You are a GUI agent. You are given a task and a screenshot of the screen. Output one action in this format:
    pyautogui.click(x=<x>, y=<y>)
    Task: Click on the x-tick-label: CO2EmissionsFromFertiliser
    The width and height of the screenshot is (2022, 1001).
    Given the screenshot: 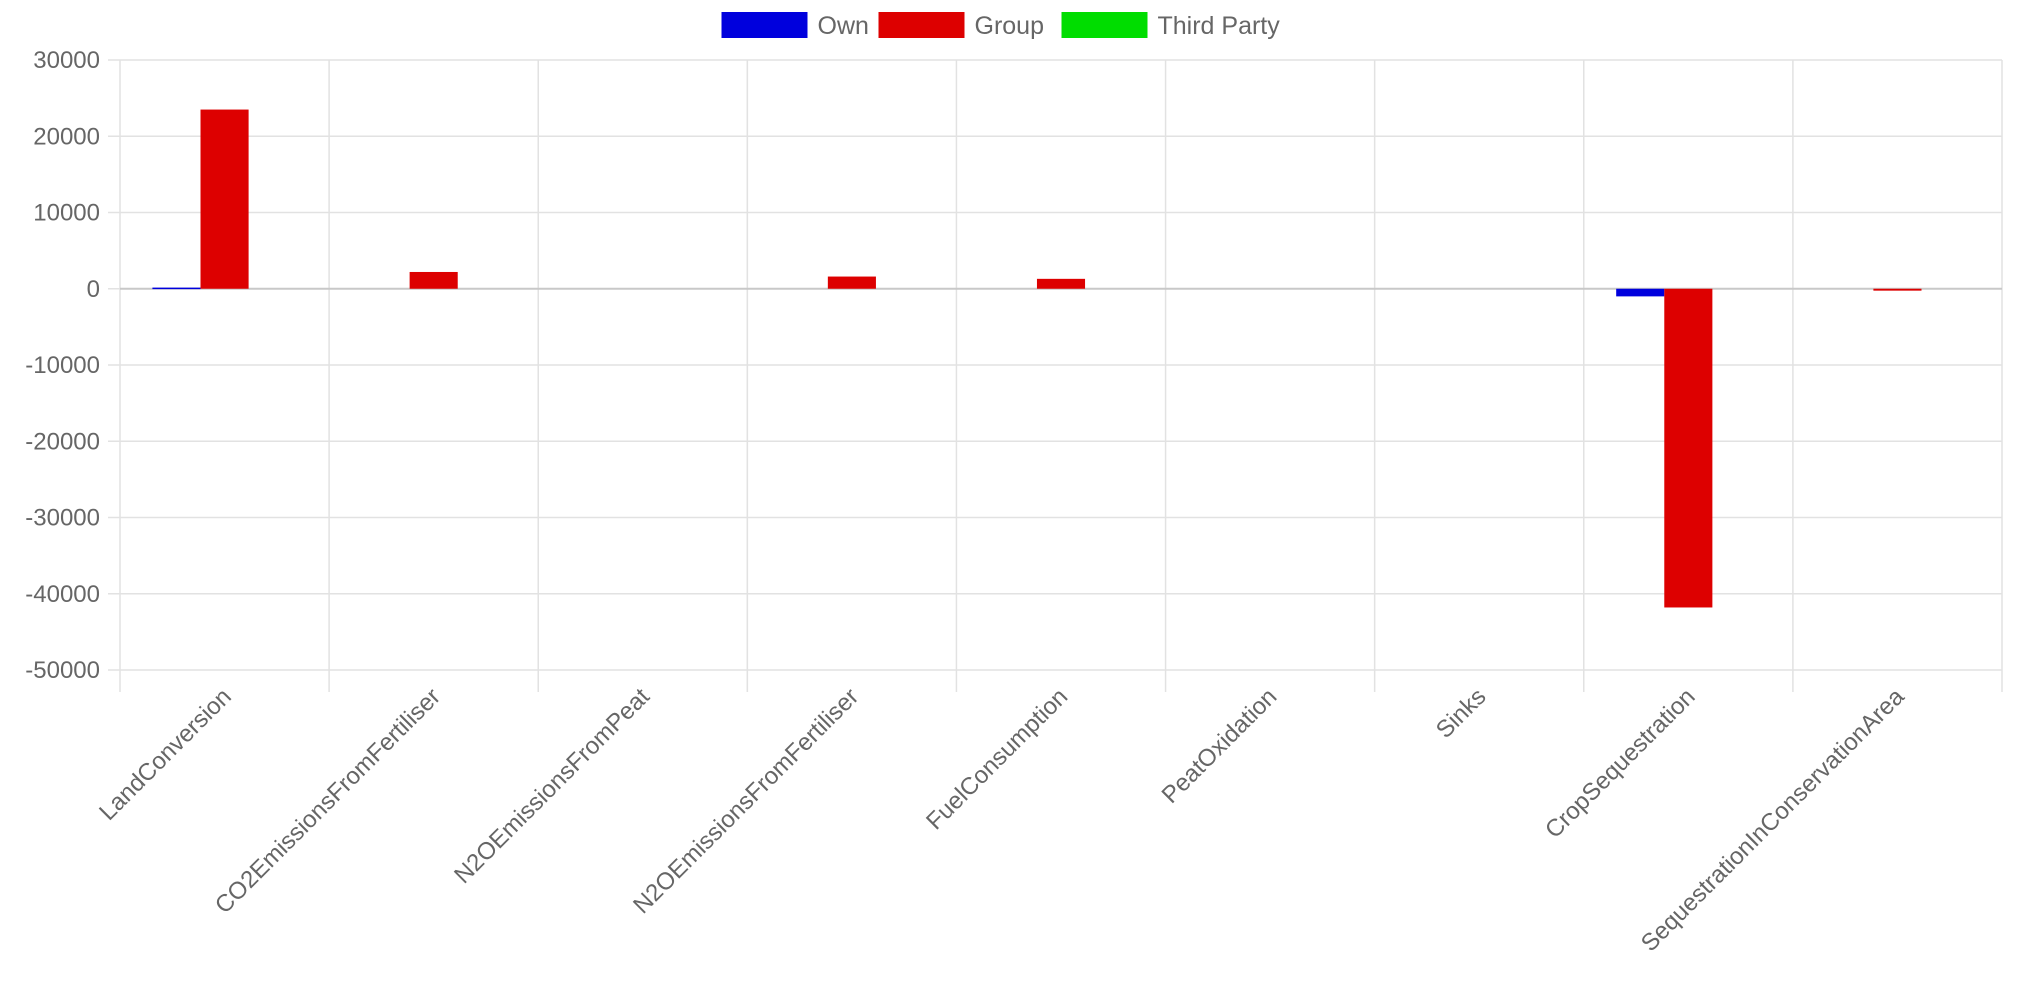 What is the action you would take?
    pyautogui.click(x=328, y=801)
    